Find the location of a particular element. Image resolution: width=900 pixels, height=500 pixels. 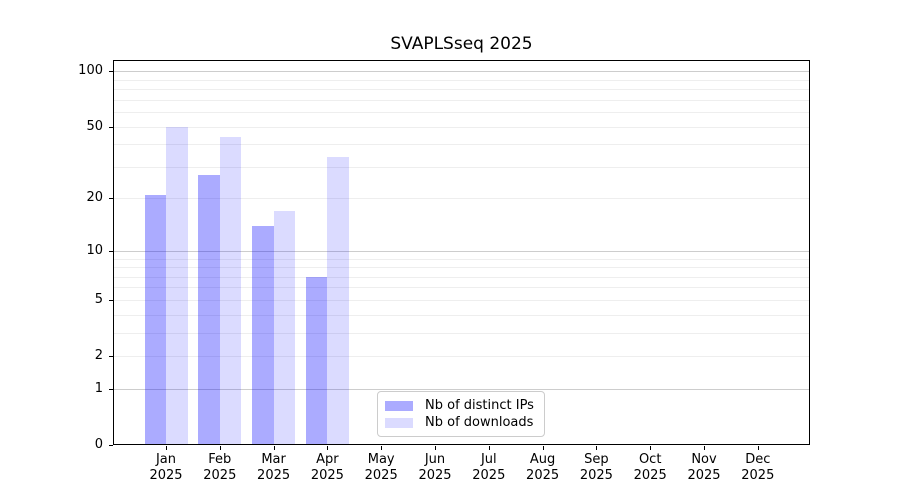

x-tick-label-month: Nov is located at coordinates (704, 459).